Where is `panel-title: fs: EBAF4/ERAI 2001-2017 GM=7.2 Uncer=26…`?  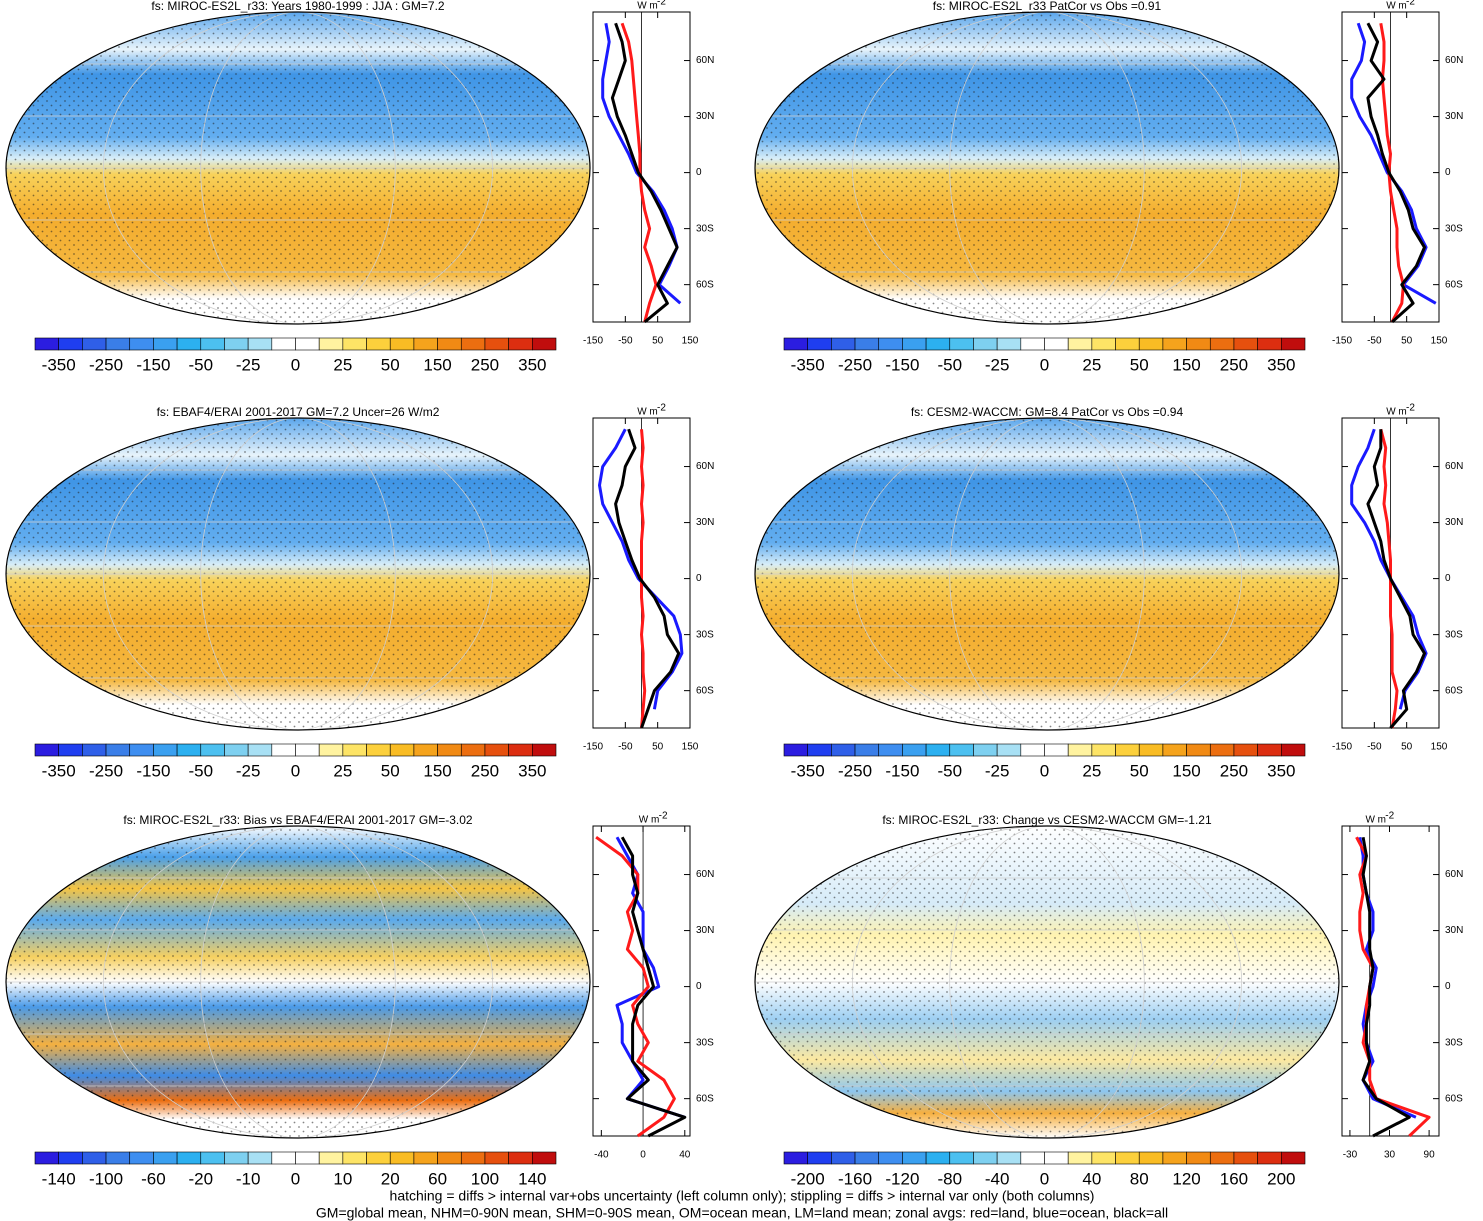 panel-title: fs: EBAF4/ERAI 2001-2017 GM=7.2 Uncer=26… is located at coordinates (298, 412).